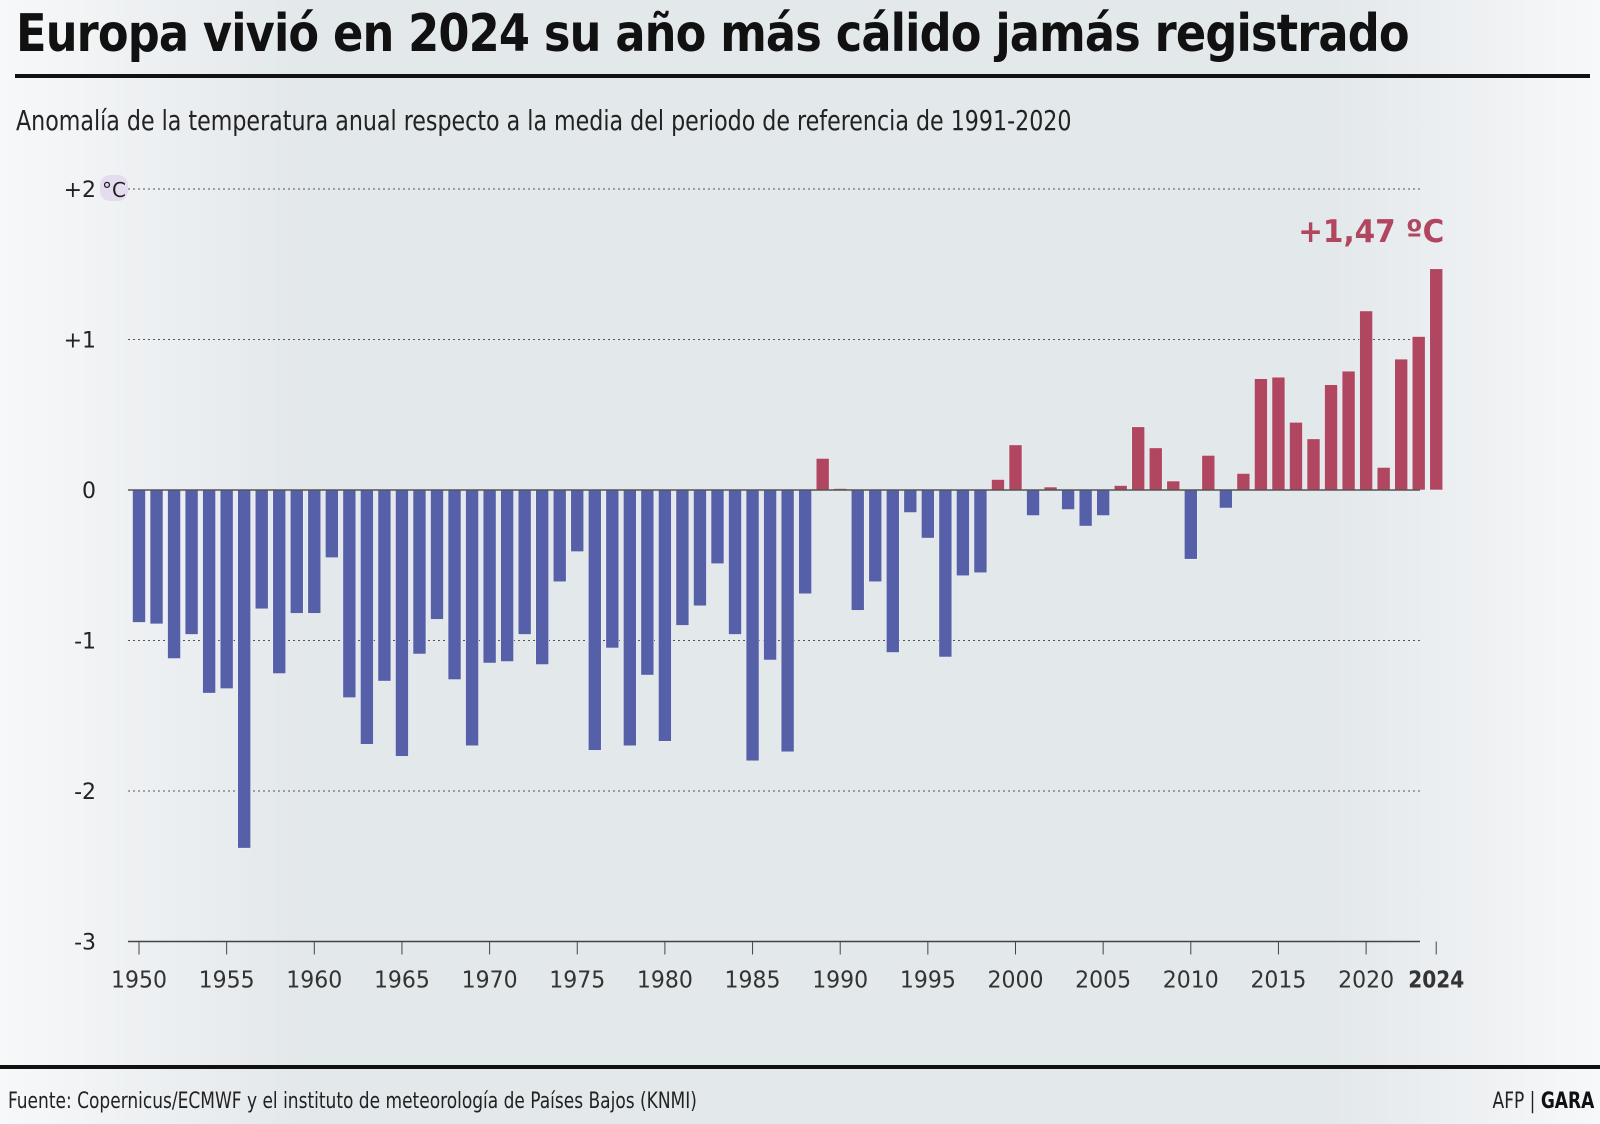 The width and height of the screenshot is (1600, 1124). What do you see at coordinates (1155, 469) in the screenshot?
I see `bar-2008` at bounding box center [1155, 469].